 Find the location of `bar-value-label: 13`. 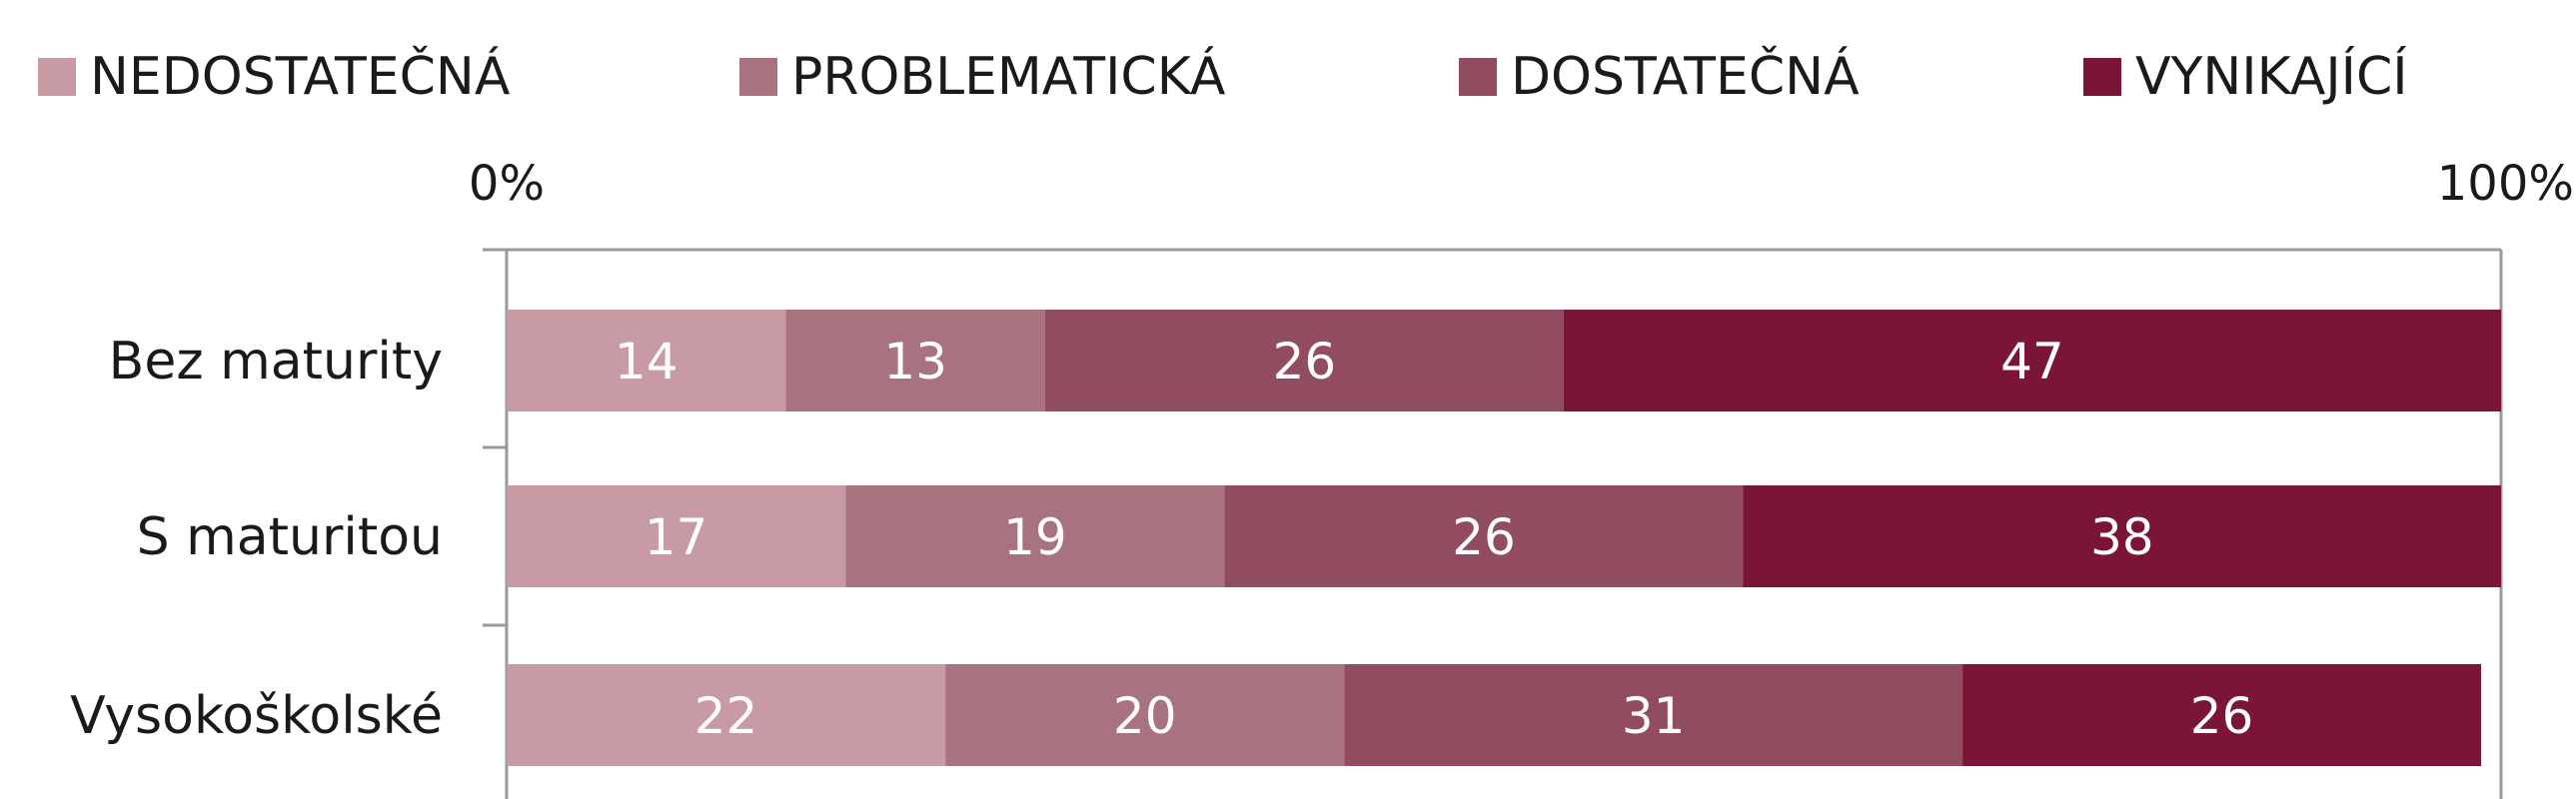

bar-value-label: 13 is located at coordinates (915, 362).